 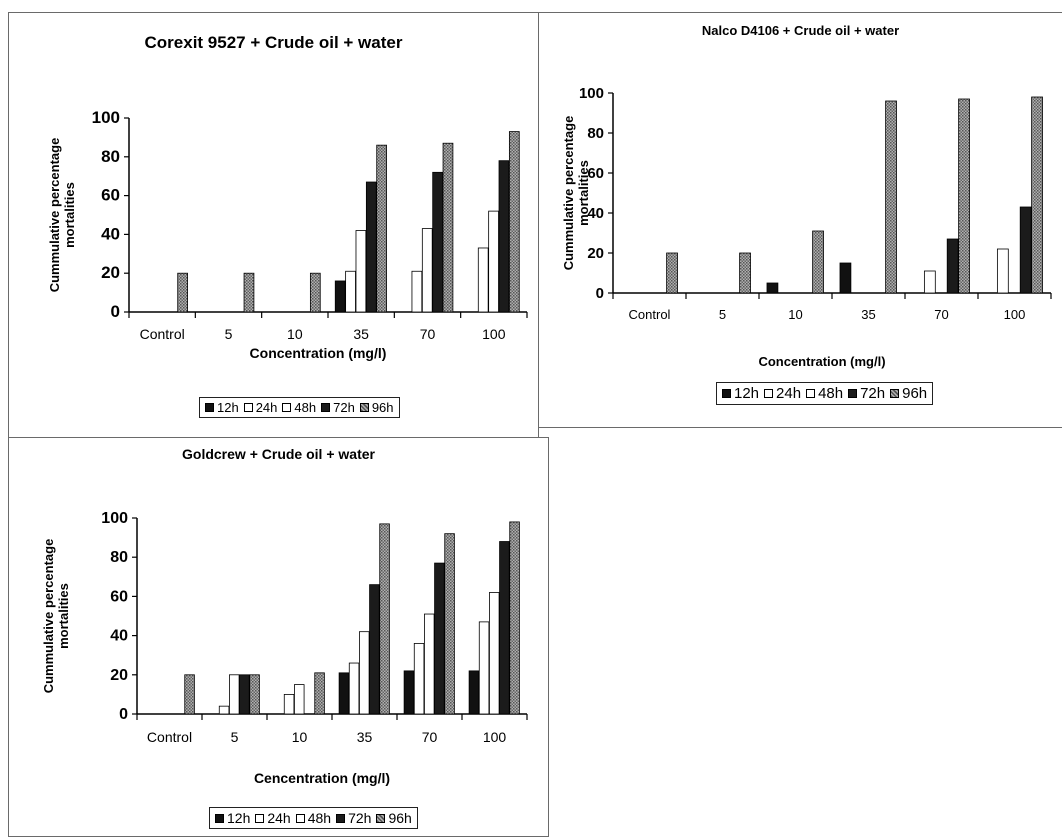 What do you see at coordinates (273, 42) in the screenshot?
I see `chart-title: Corexit 9527 + Crude oil + water` at bounding box center [273, 42].